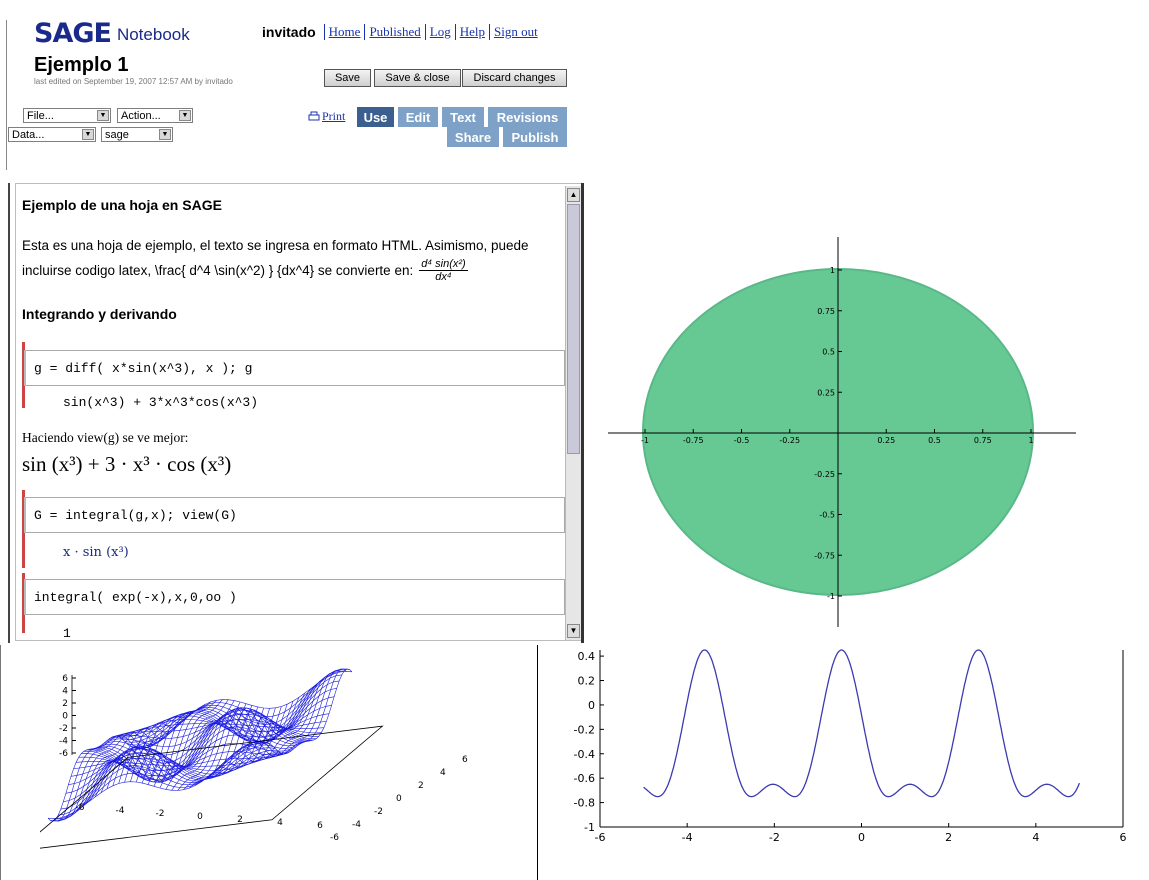 The image size is (1149, 880). Describe the element at coordinates (471, 32) in the screenshot. I see `link-help: Help` at that location.